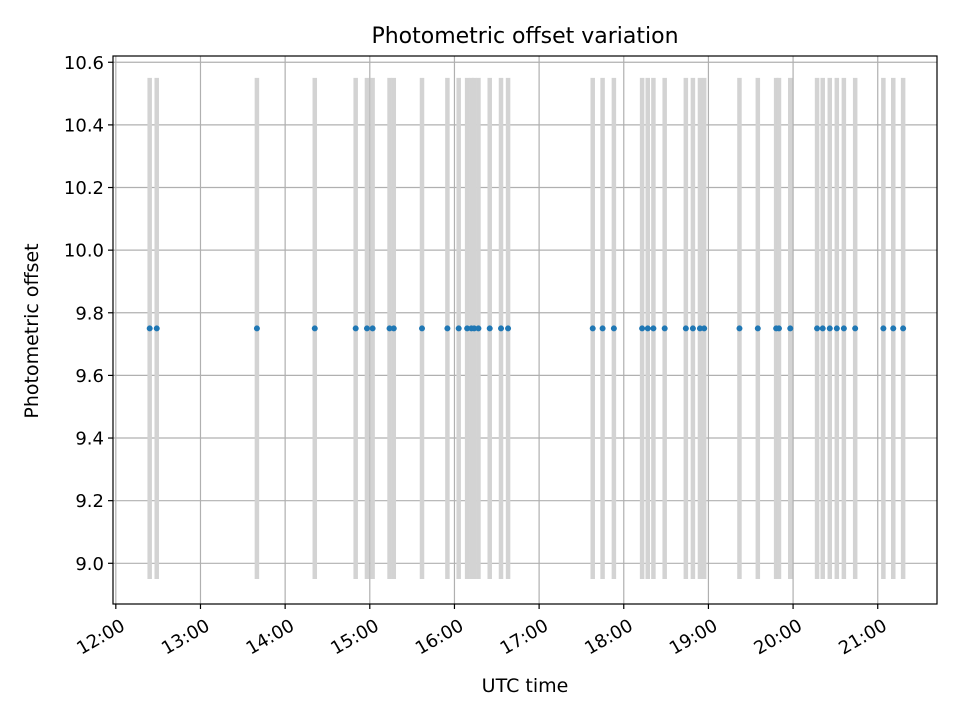 Image resolution: width=960 pixels, height=724 pixels. I want to click on y-tick-label: 10.0, so click(84, 251).